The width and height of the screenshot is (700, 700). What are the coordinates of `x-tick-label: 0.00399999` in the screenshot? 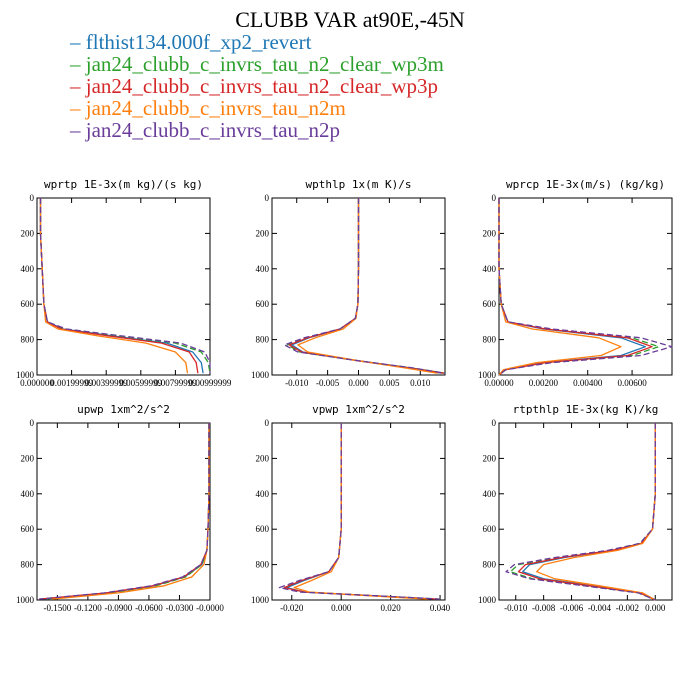 It's located at (106, 383).